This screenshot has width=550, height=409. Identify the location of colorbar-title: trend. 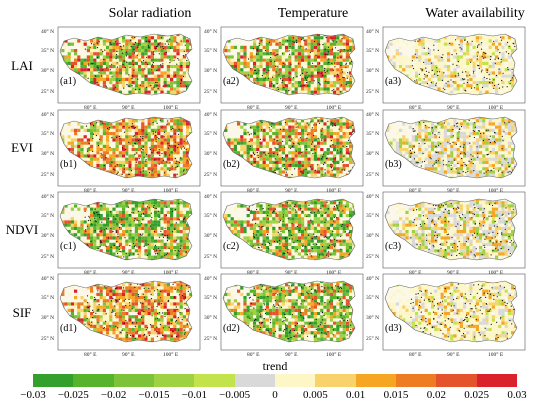
(275, 366).